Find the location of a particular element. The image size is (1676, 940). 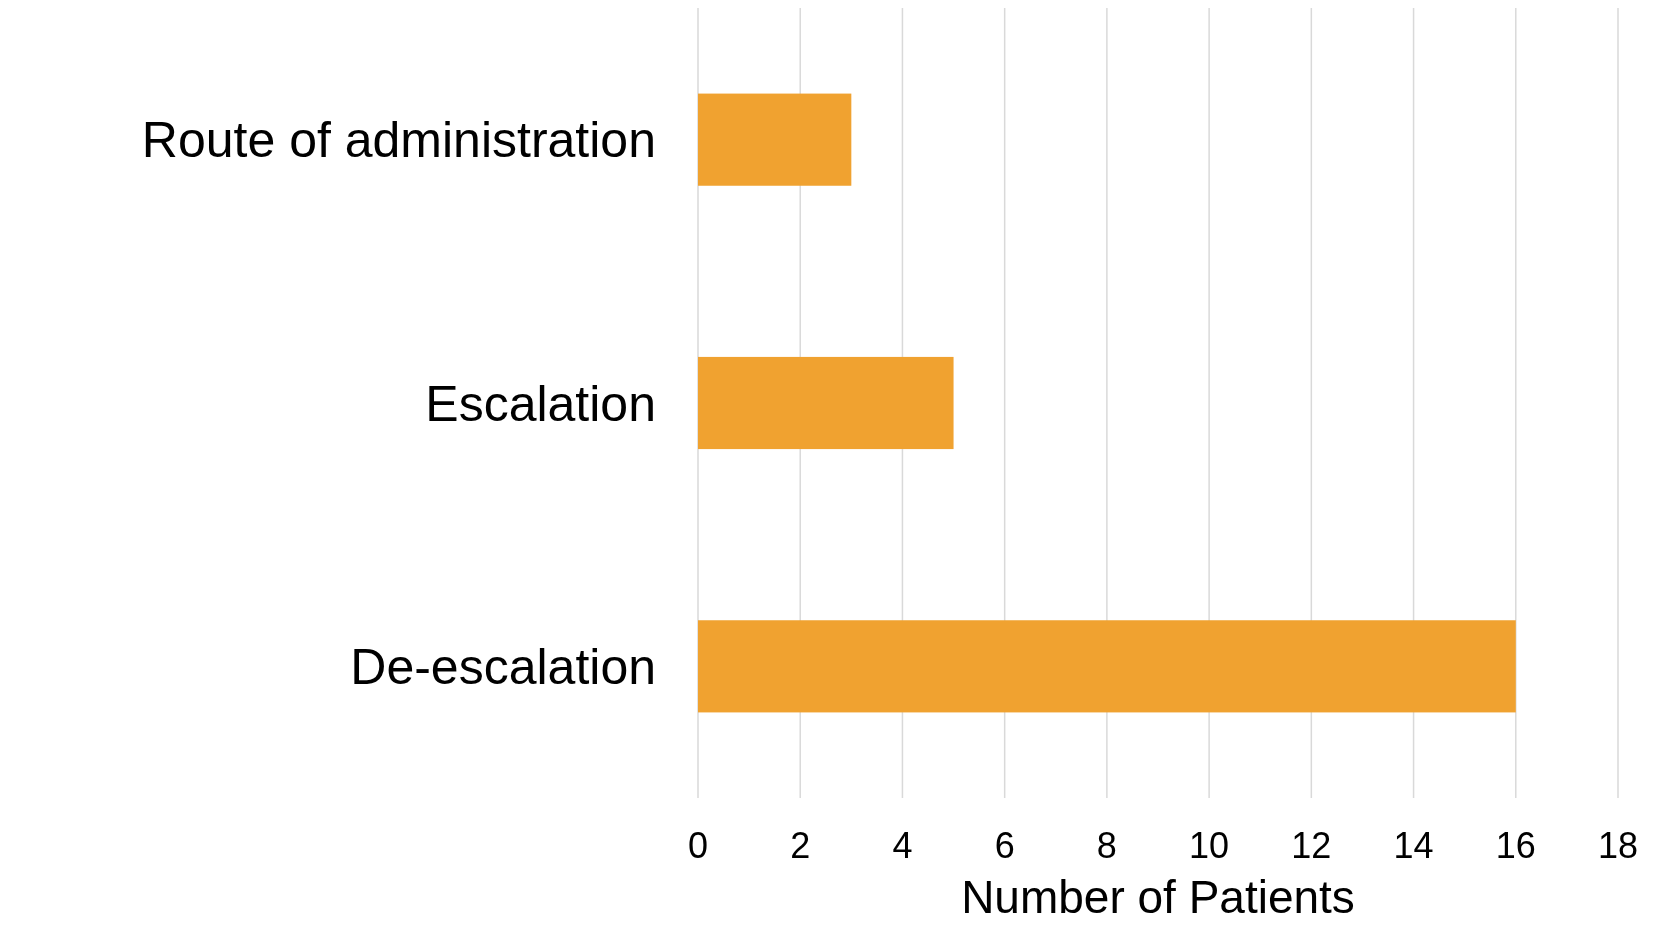

x-tick-label: 14 is located at coordinates (1413, 845).